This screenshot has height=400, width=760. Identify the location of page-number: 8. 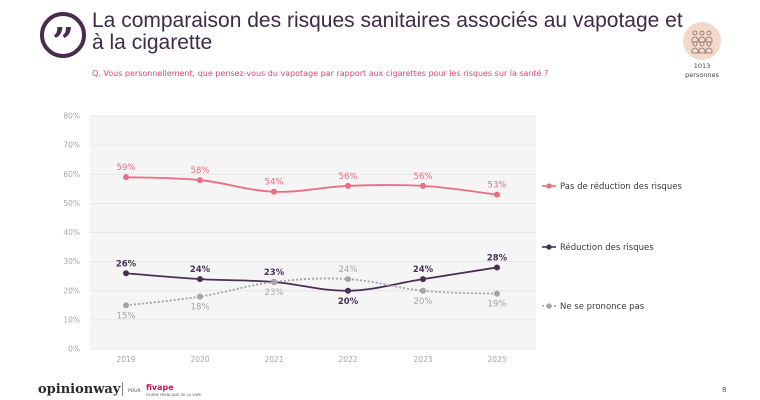
(724, 390).